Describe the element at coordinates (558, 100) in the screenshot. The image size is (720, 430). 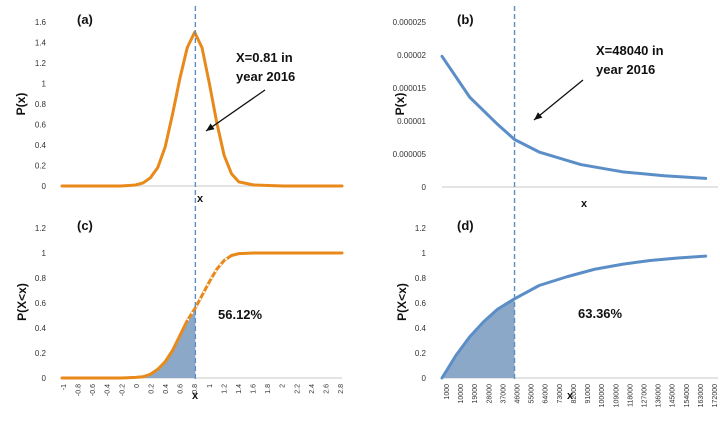
I see `panel-b-annotation-arrow` at that location.